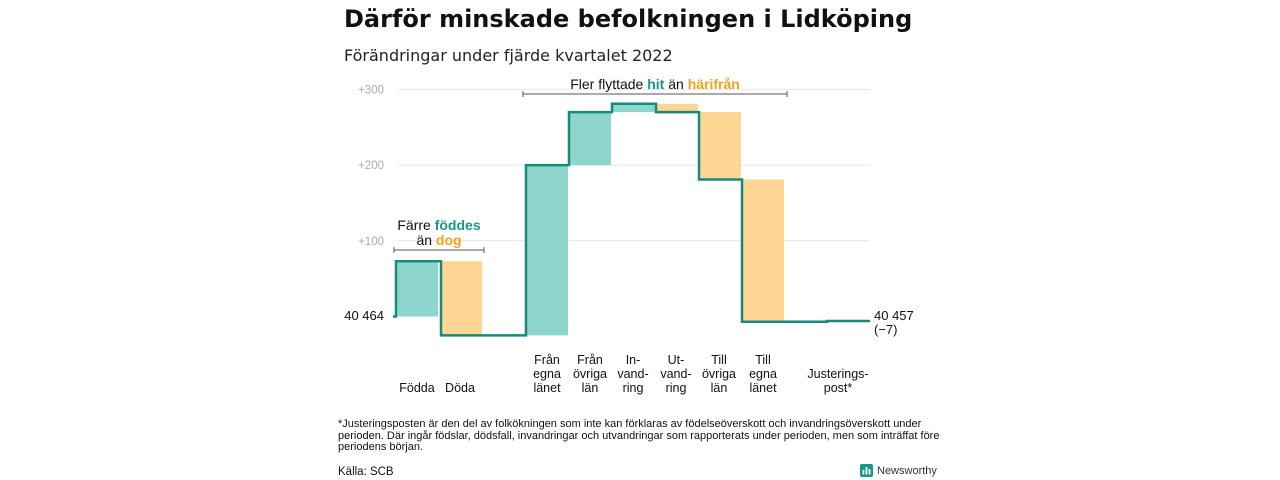  What do you see at coordinates (371, 166) in the screenshot?
I see `y-tick-label: +200` at bounding box center [371, 166].